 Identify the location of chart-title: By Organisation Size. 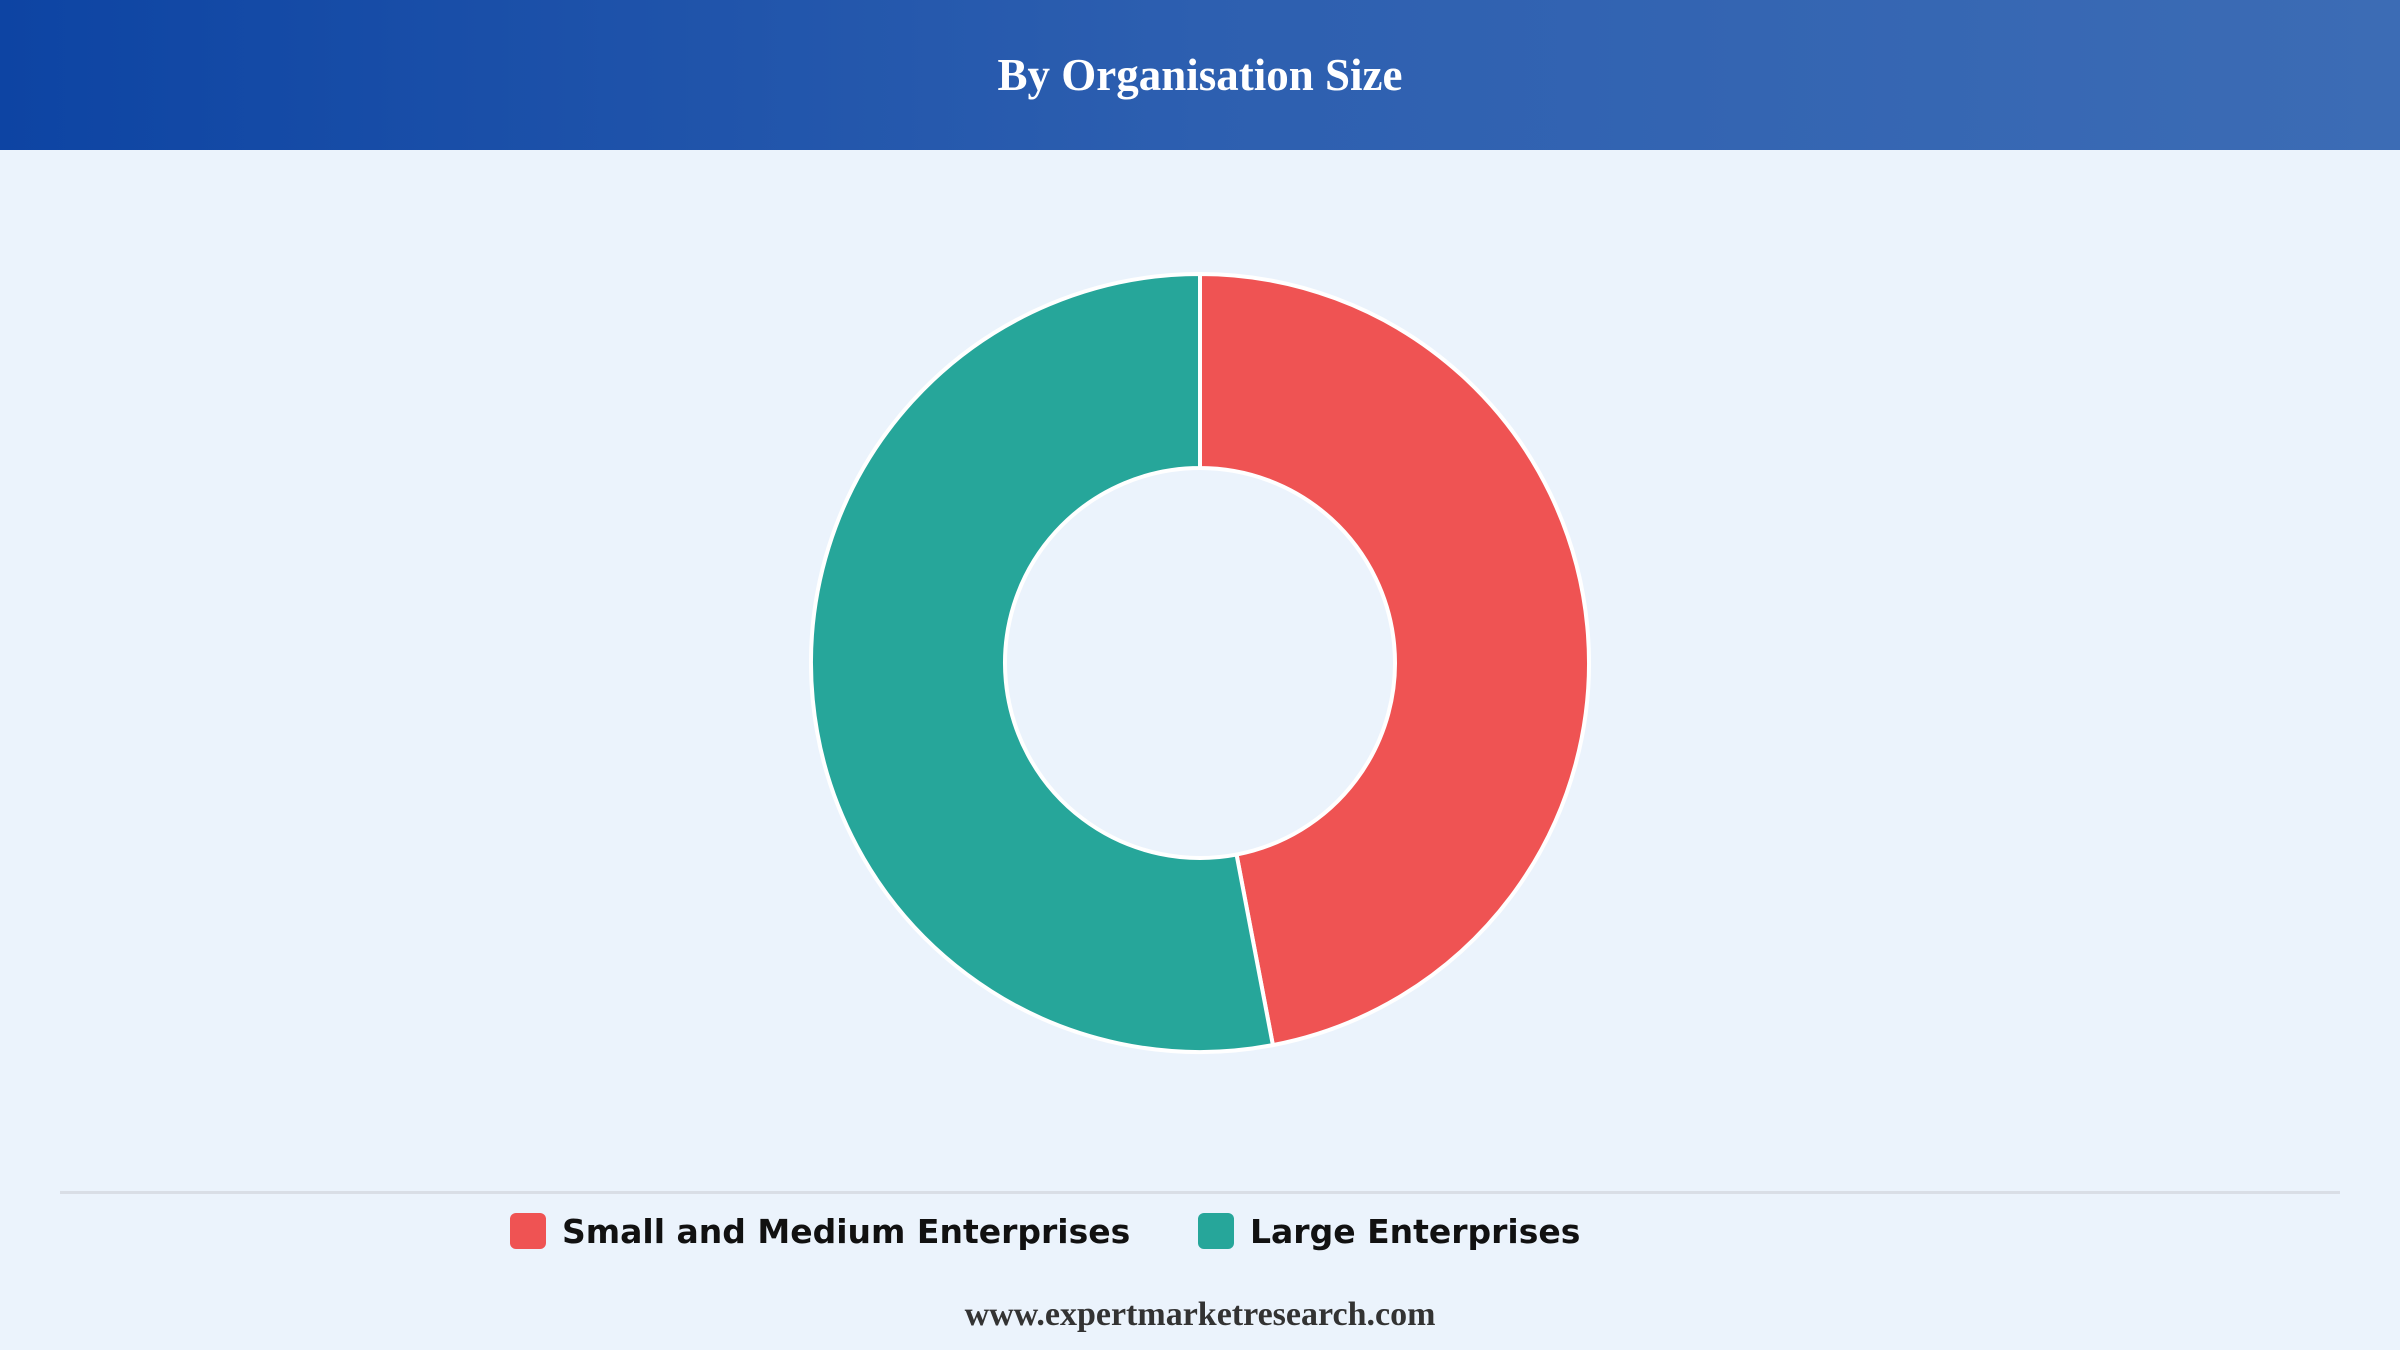
(1200, 75).